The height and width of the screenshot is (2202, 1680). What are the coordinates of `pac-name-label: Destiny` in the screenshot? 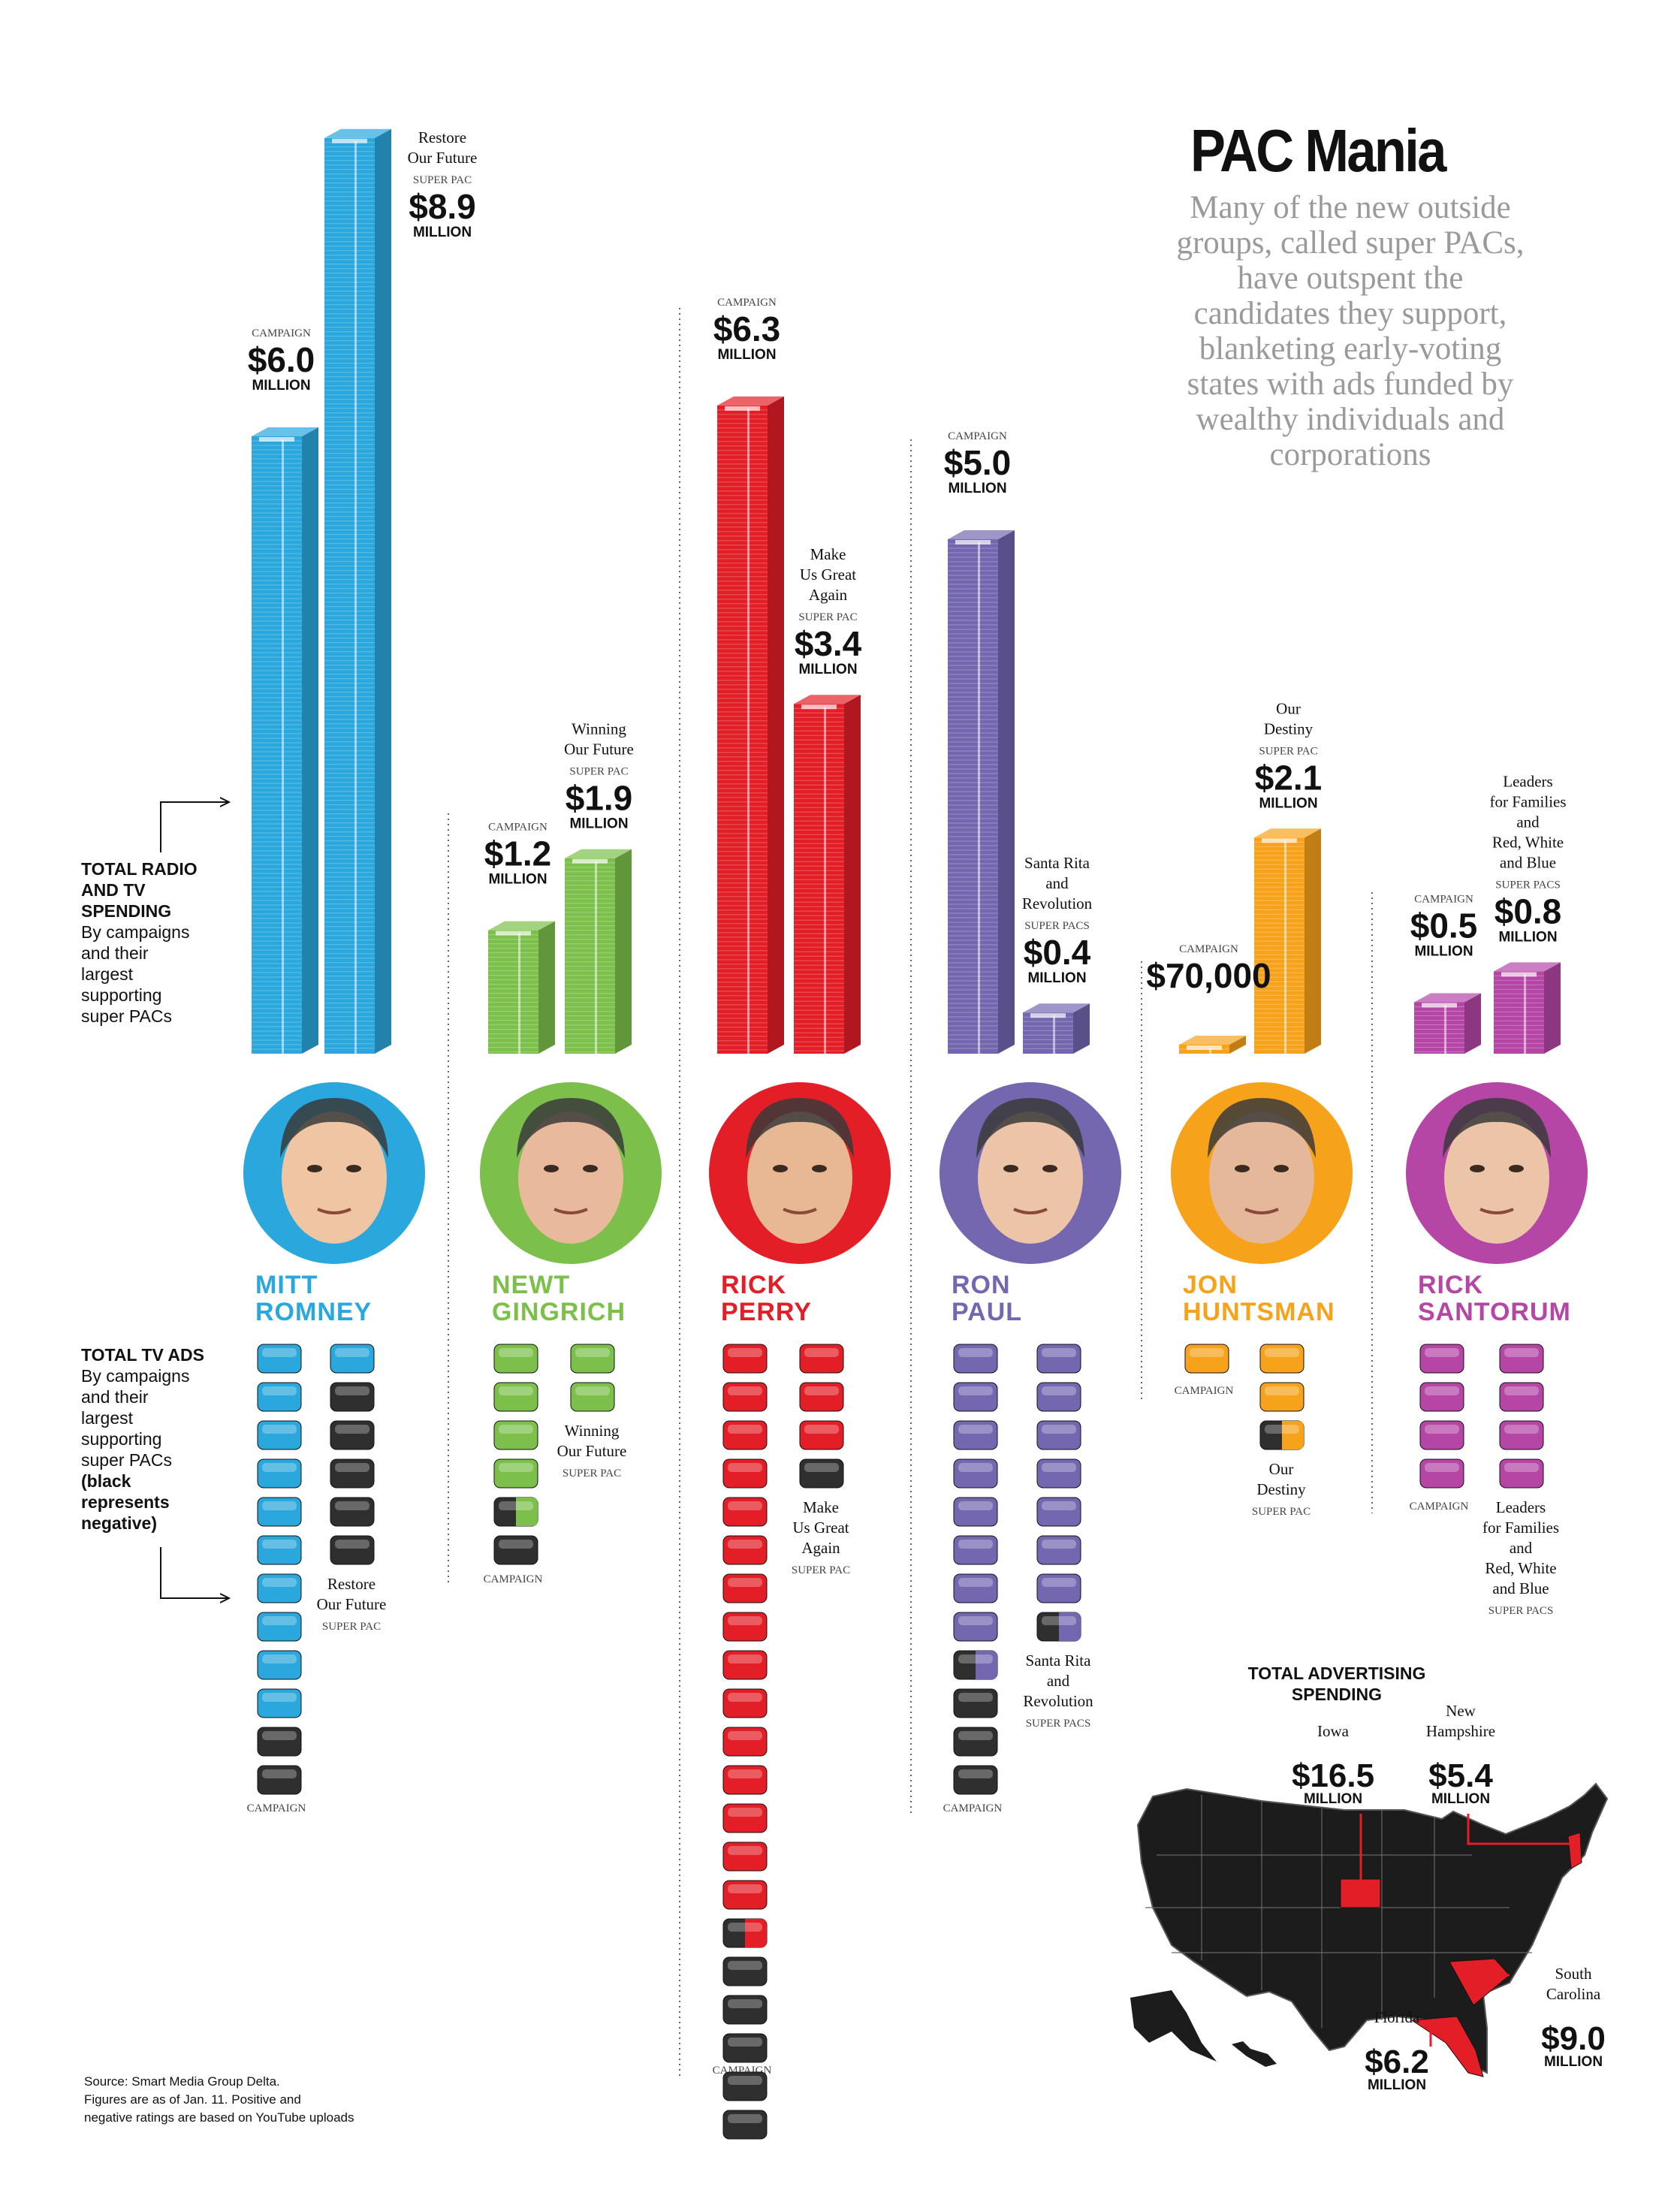 It's located at (1289, 728).